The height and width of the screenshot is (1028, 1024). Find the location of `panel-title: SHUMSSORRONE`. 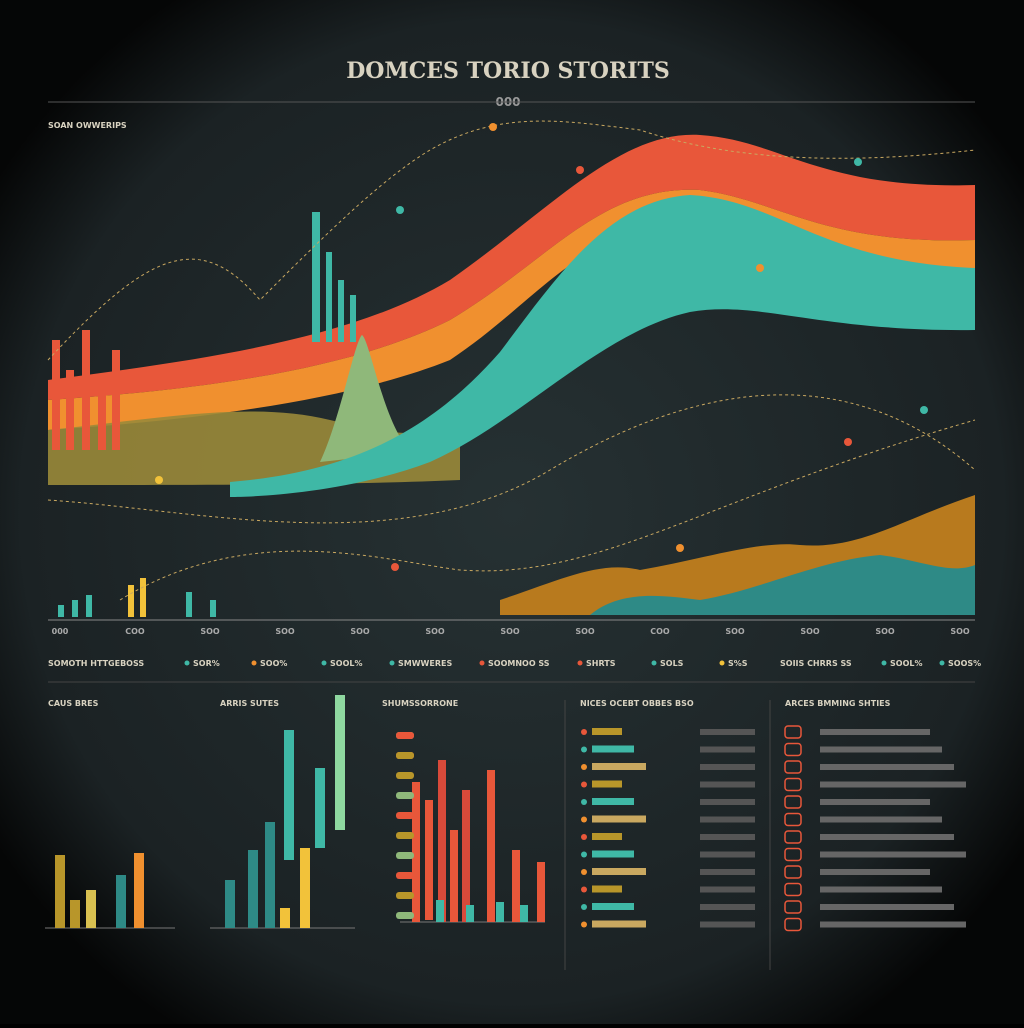

panel-title: SHUMSSORRONE is located at coordinates (420, 703).